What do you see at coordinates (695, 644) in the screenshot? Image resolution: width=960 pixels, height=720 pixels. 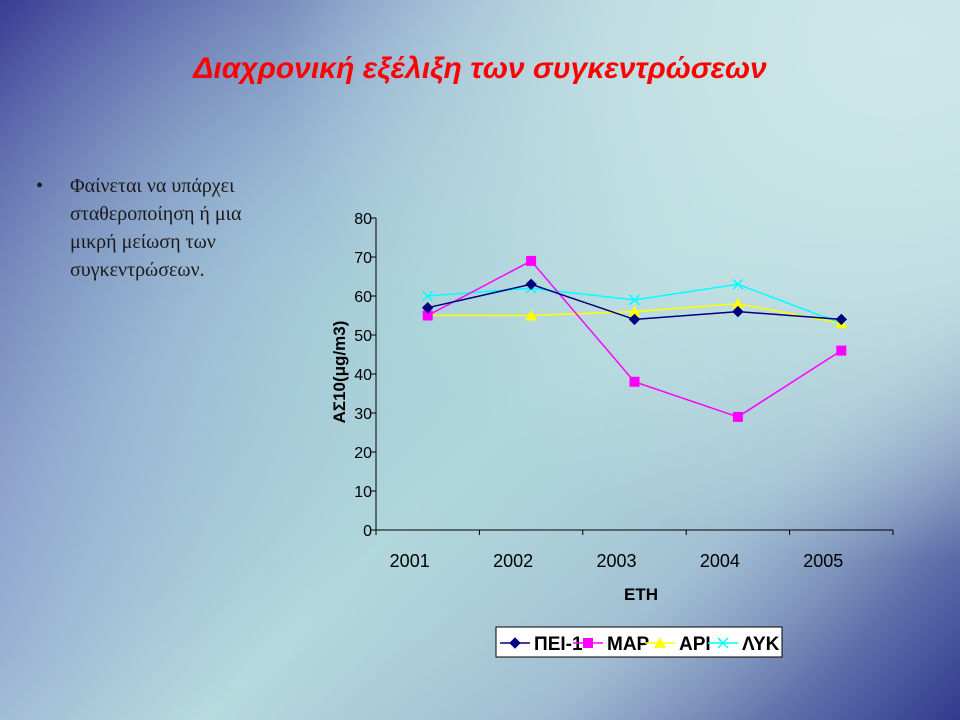 I see `legend-label: ΑΡΙ` at bounding box center [695, 644].